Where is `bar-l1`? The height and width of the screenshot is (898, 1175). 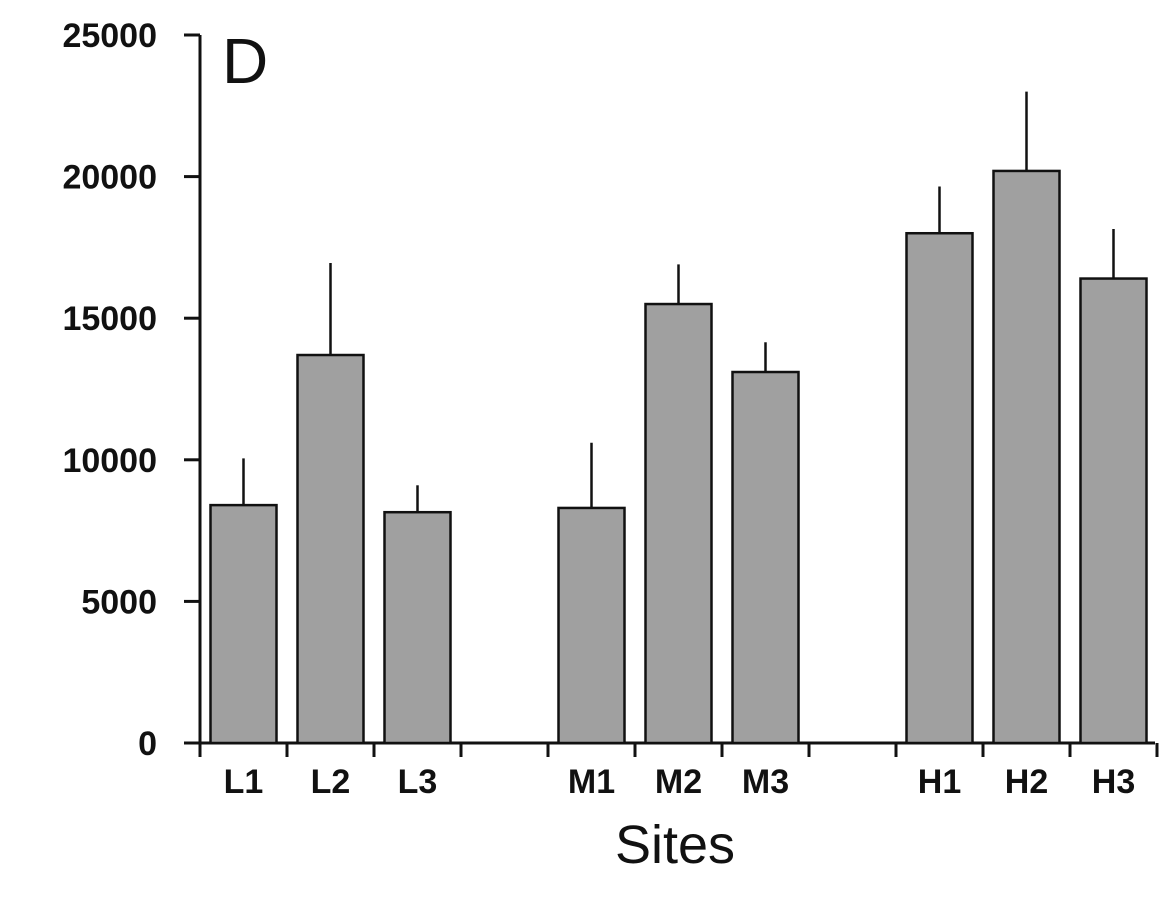
bar-l1 is located at coordinates (243, 624).